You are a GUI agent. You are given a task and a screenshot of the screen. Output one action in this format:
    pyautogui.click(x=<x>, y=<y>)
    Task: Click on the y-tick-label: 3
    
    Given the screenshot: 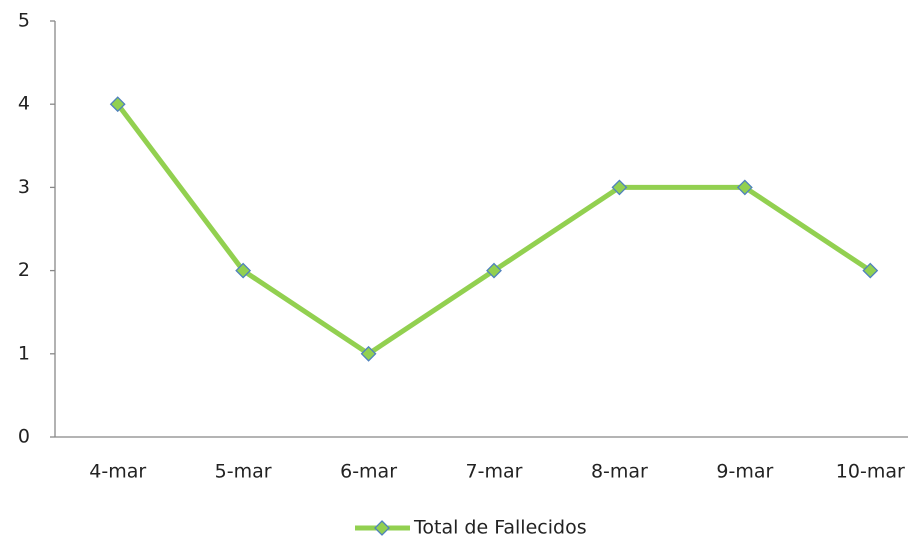 What is the action you would take?
    pyautogui.click(x=24, y=187)
    